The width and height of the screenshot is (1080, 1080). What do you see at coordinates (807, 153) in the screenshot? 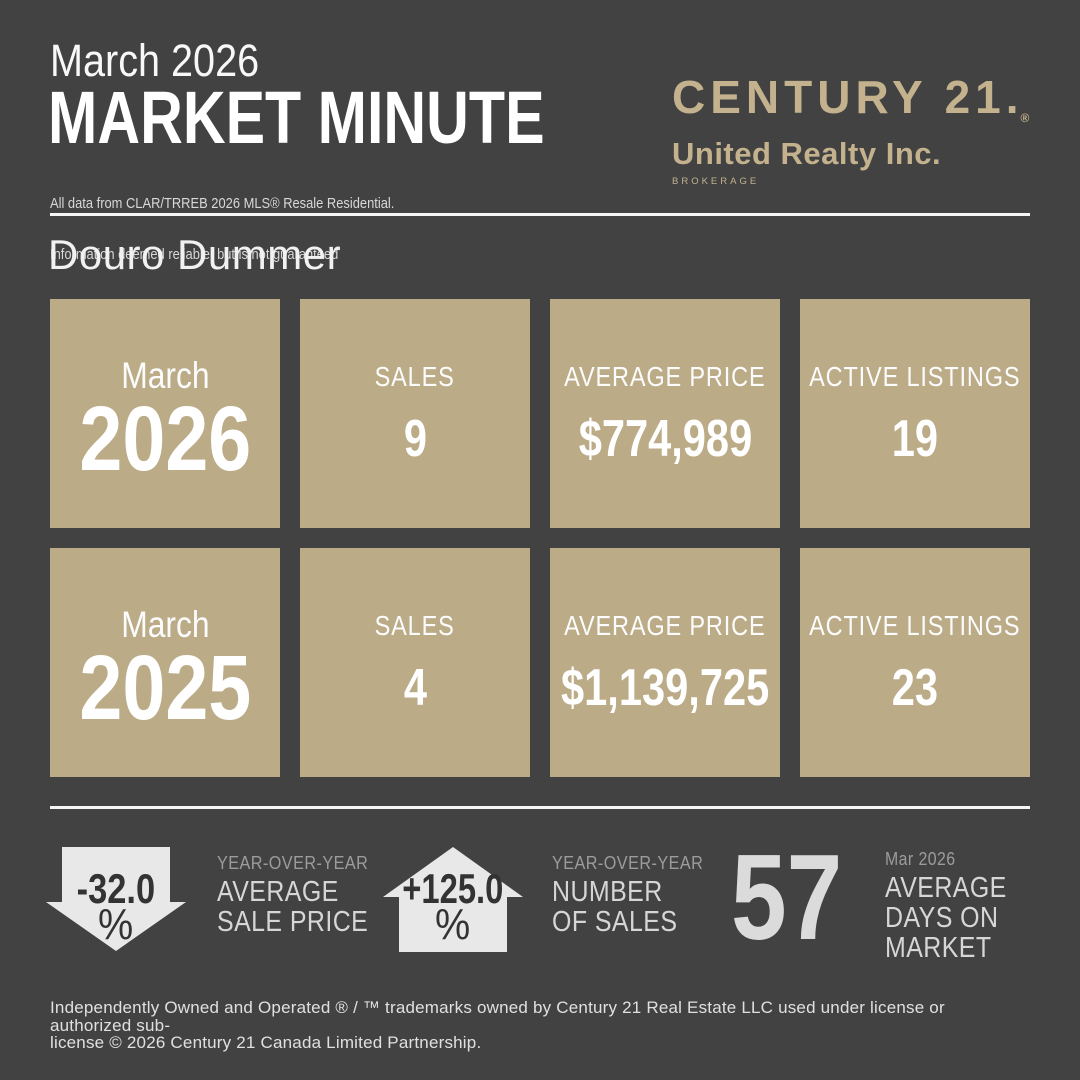
I see `brokerage-name: United Realty Inc.` at bounding box center [807, 153].